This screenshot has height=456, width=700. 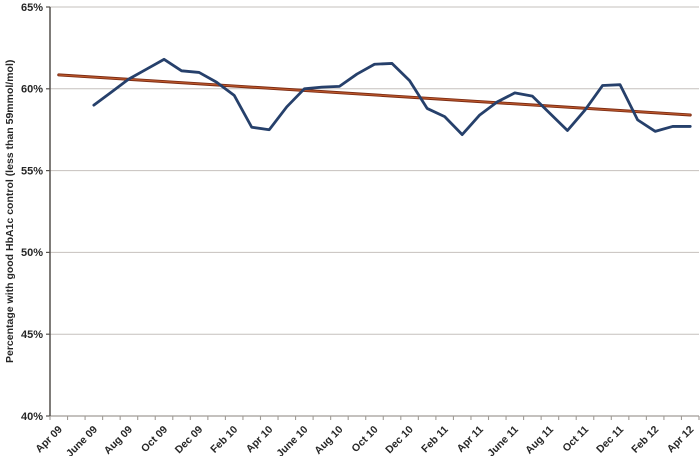 I want to click on x-tick-label: Apr 12, so click(x=681, y=440).